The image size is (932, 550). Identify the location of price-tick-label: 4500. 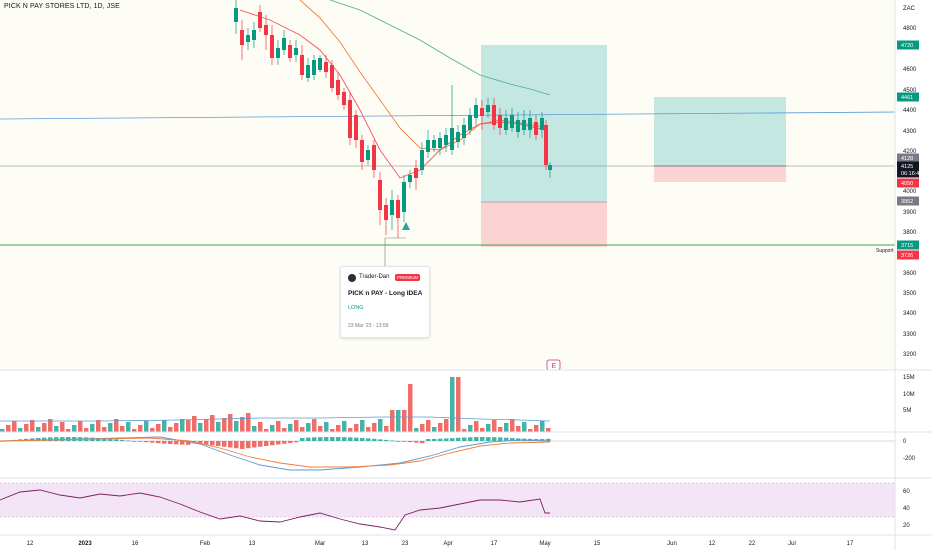
(910, 91).